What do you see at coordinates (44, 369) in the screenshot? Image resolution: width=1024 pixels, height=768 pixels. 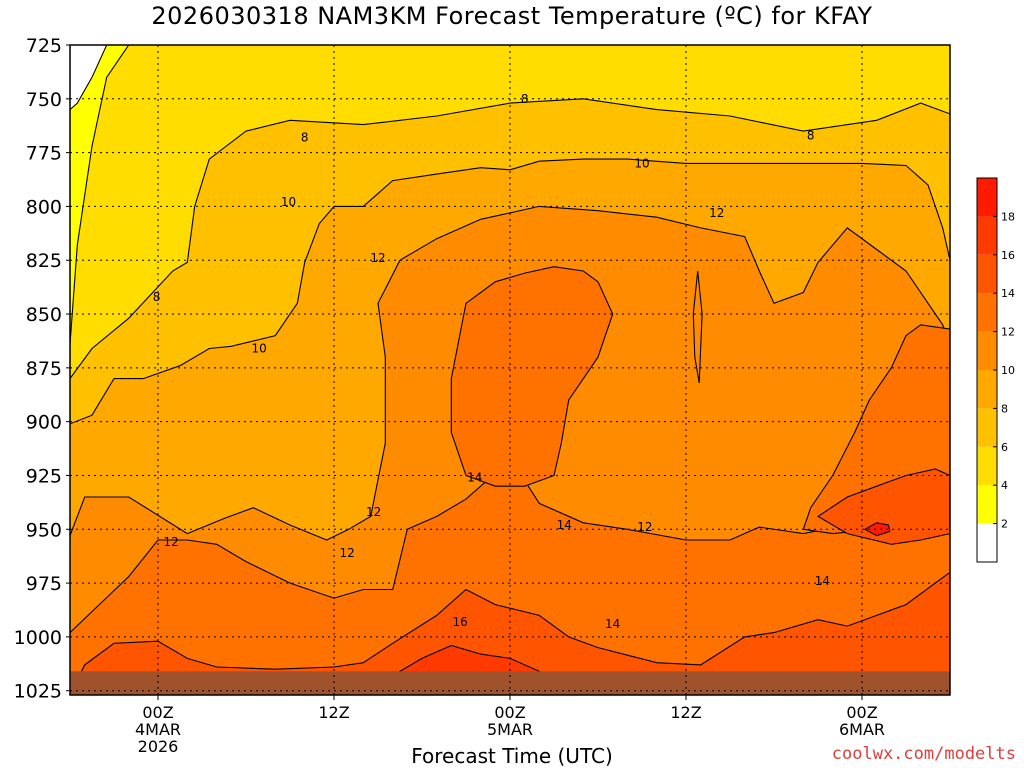 I see `y-tick-label: 875` at bounding box center [44, 369].